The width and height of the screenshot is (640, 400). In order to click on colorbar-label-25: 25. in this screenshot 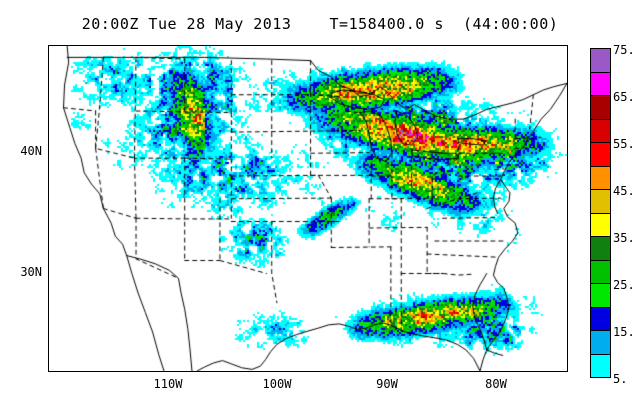, I will do `click(624, 285)`.